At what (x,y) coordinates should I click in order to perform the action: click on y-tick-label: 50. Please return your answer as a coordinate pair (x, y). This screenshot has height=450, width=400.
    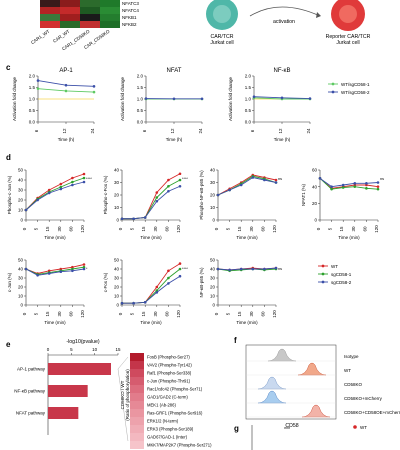
    Looking at the image, I should click on (213, 260).